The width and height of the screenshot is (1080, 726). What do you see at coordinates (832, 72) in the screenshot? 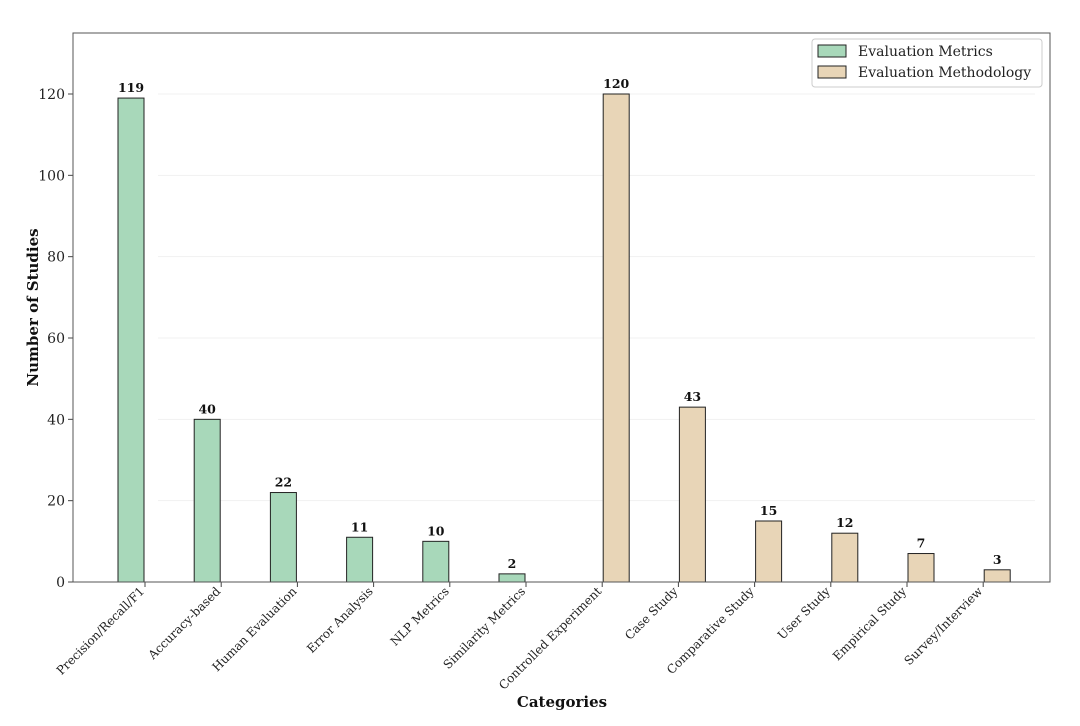
I see `legend-swatch-evaluation-methodology` at bounding box center [832, 72].